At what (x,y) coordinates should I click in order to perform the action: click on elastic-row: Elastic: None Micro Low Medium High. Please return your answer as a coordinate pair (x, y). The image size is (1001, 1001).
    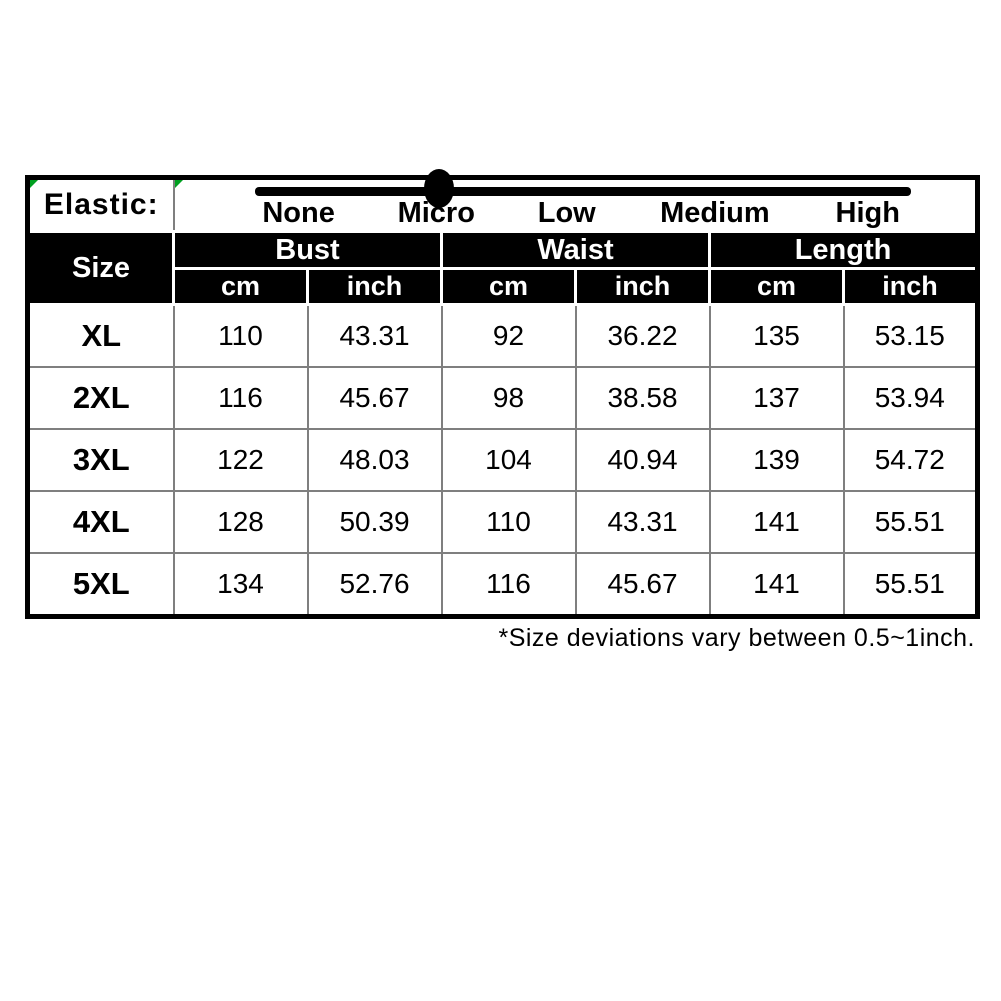
    Looking at the image, I should click on (502, 201).